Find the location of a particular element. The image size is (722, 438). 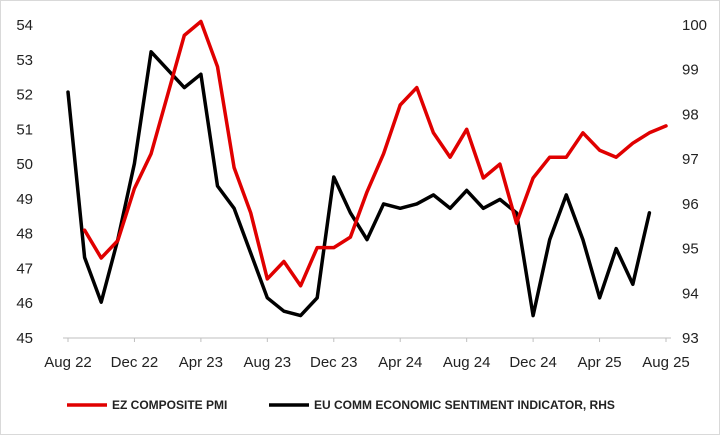

x-tick-label: Dec 24 is located at coordinates (533, 362).